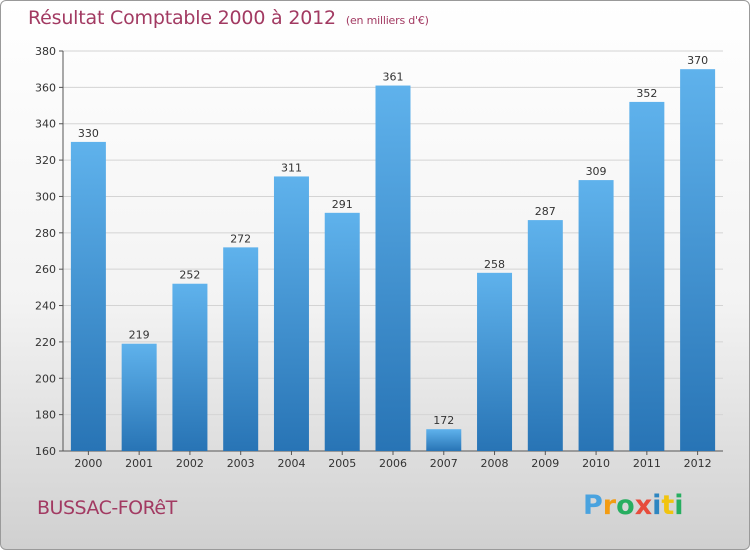 Image resolution: width=750 pixels, height=550 pixels. I want to click on y-tick-label: 160, so click(45, 451).